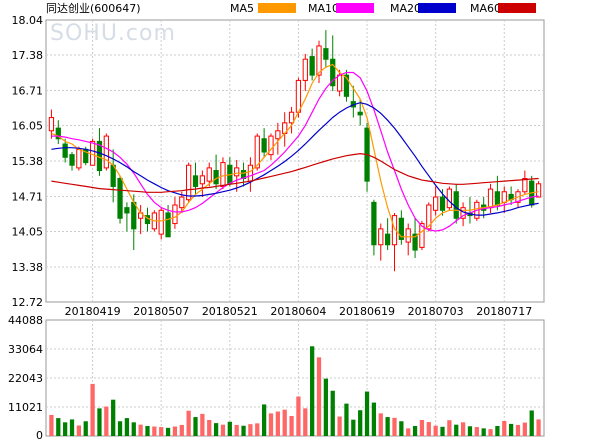 Image resolution: width=600 pixels, height=440 pixels. I want to click on date-label: 20180717, so click(504, 311).